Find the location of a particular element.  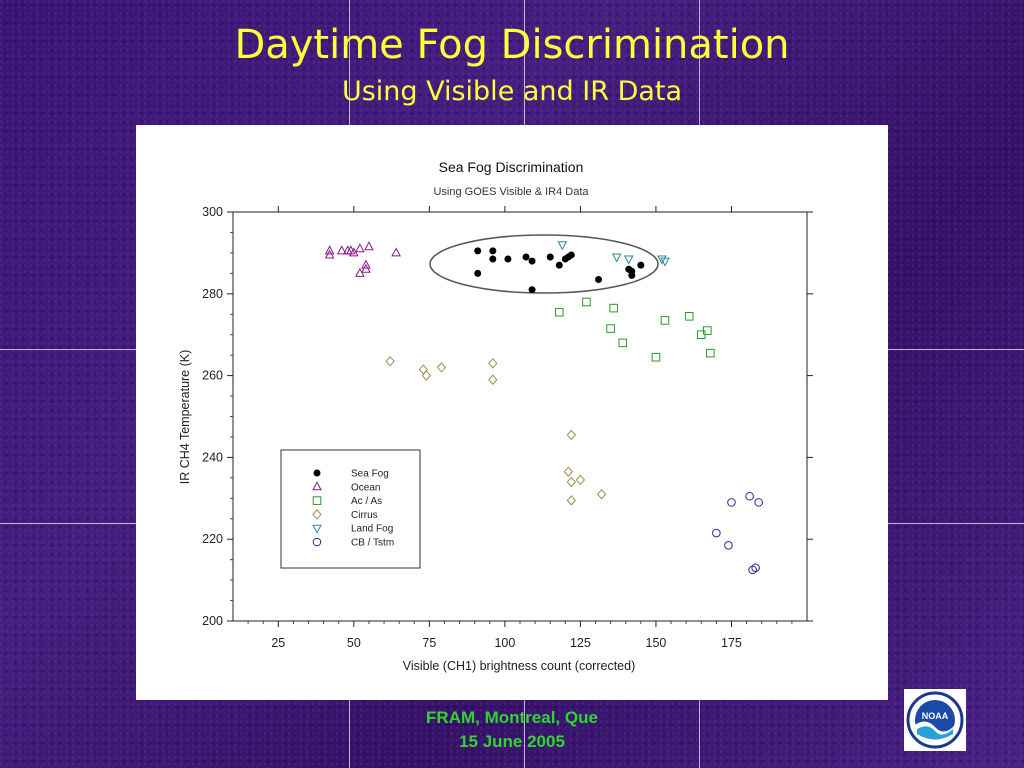

y-tick-label: 220 is located at coordinates (212, 539).